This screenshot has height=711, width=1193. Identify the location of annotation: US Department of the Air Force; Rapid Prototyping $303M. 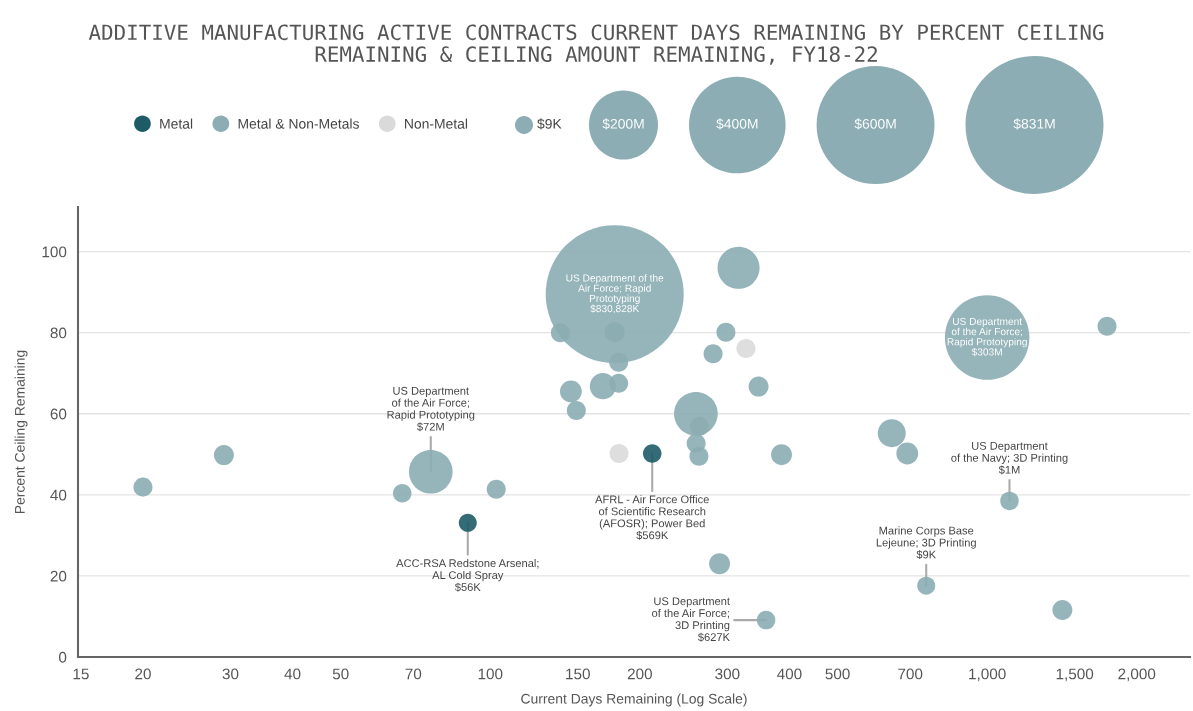
(987, 337).